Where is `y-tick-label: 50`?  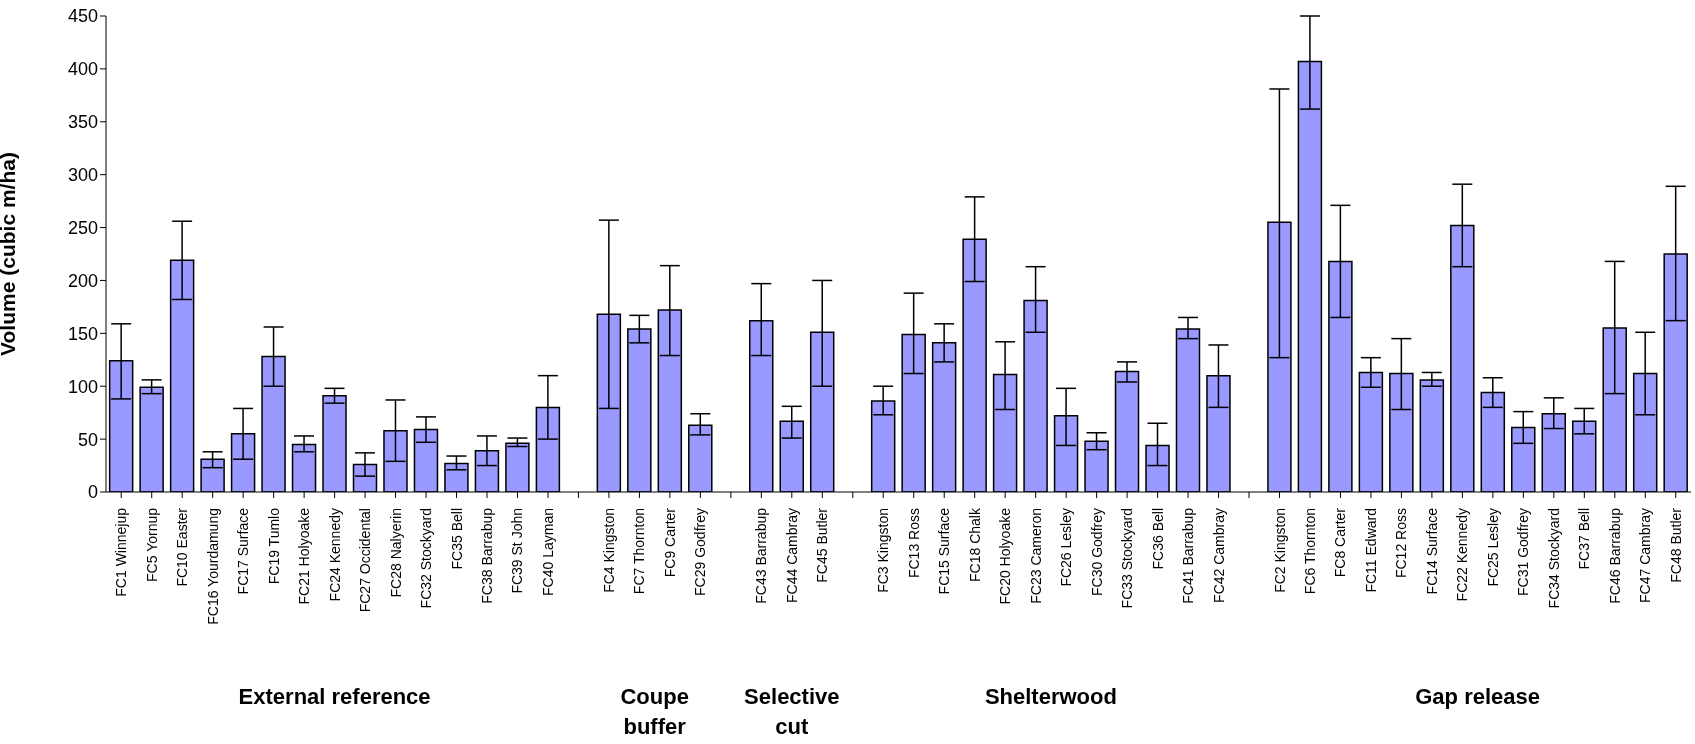
y-tick-label: 50 is located at coordinates (87, 439).